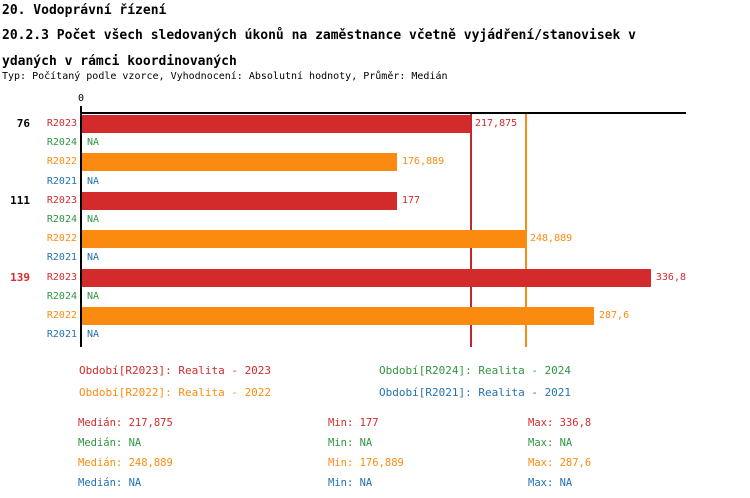 This screenshot has height=498, width=750. I want to click on bar-value-label: 217,875, so click(496, 123).